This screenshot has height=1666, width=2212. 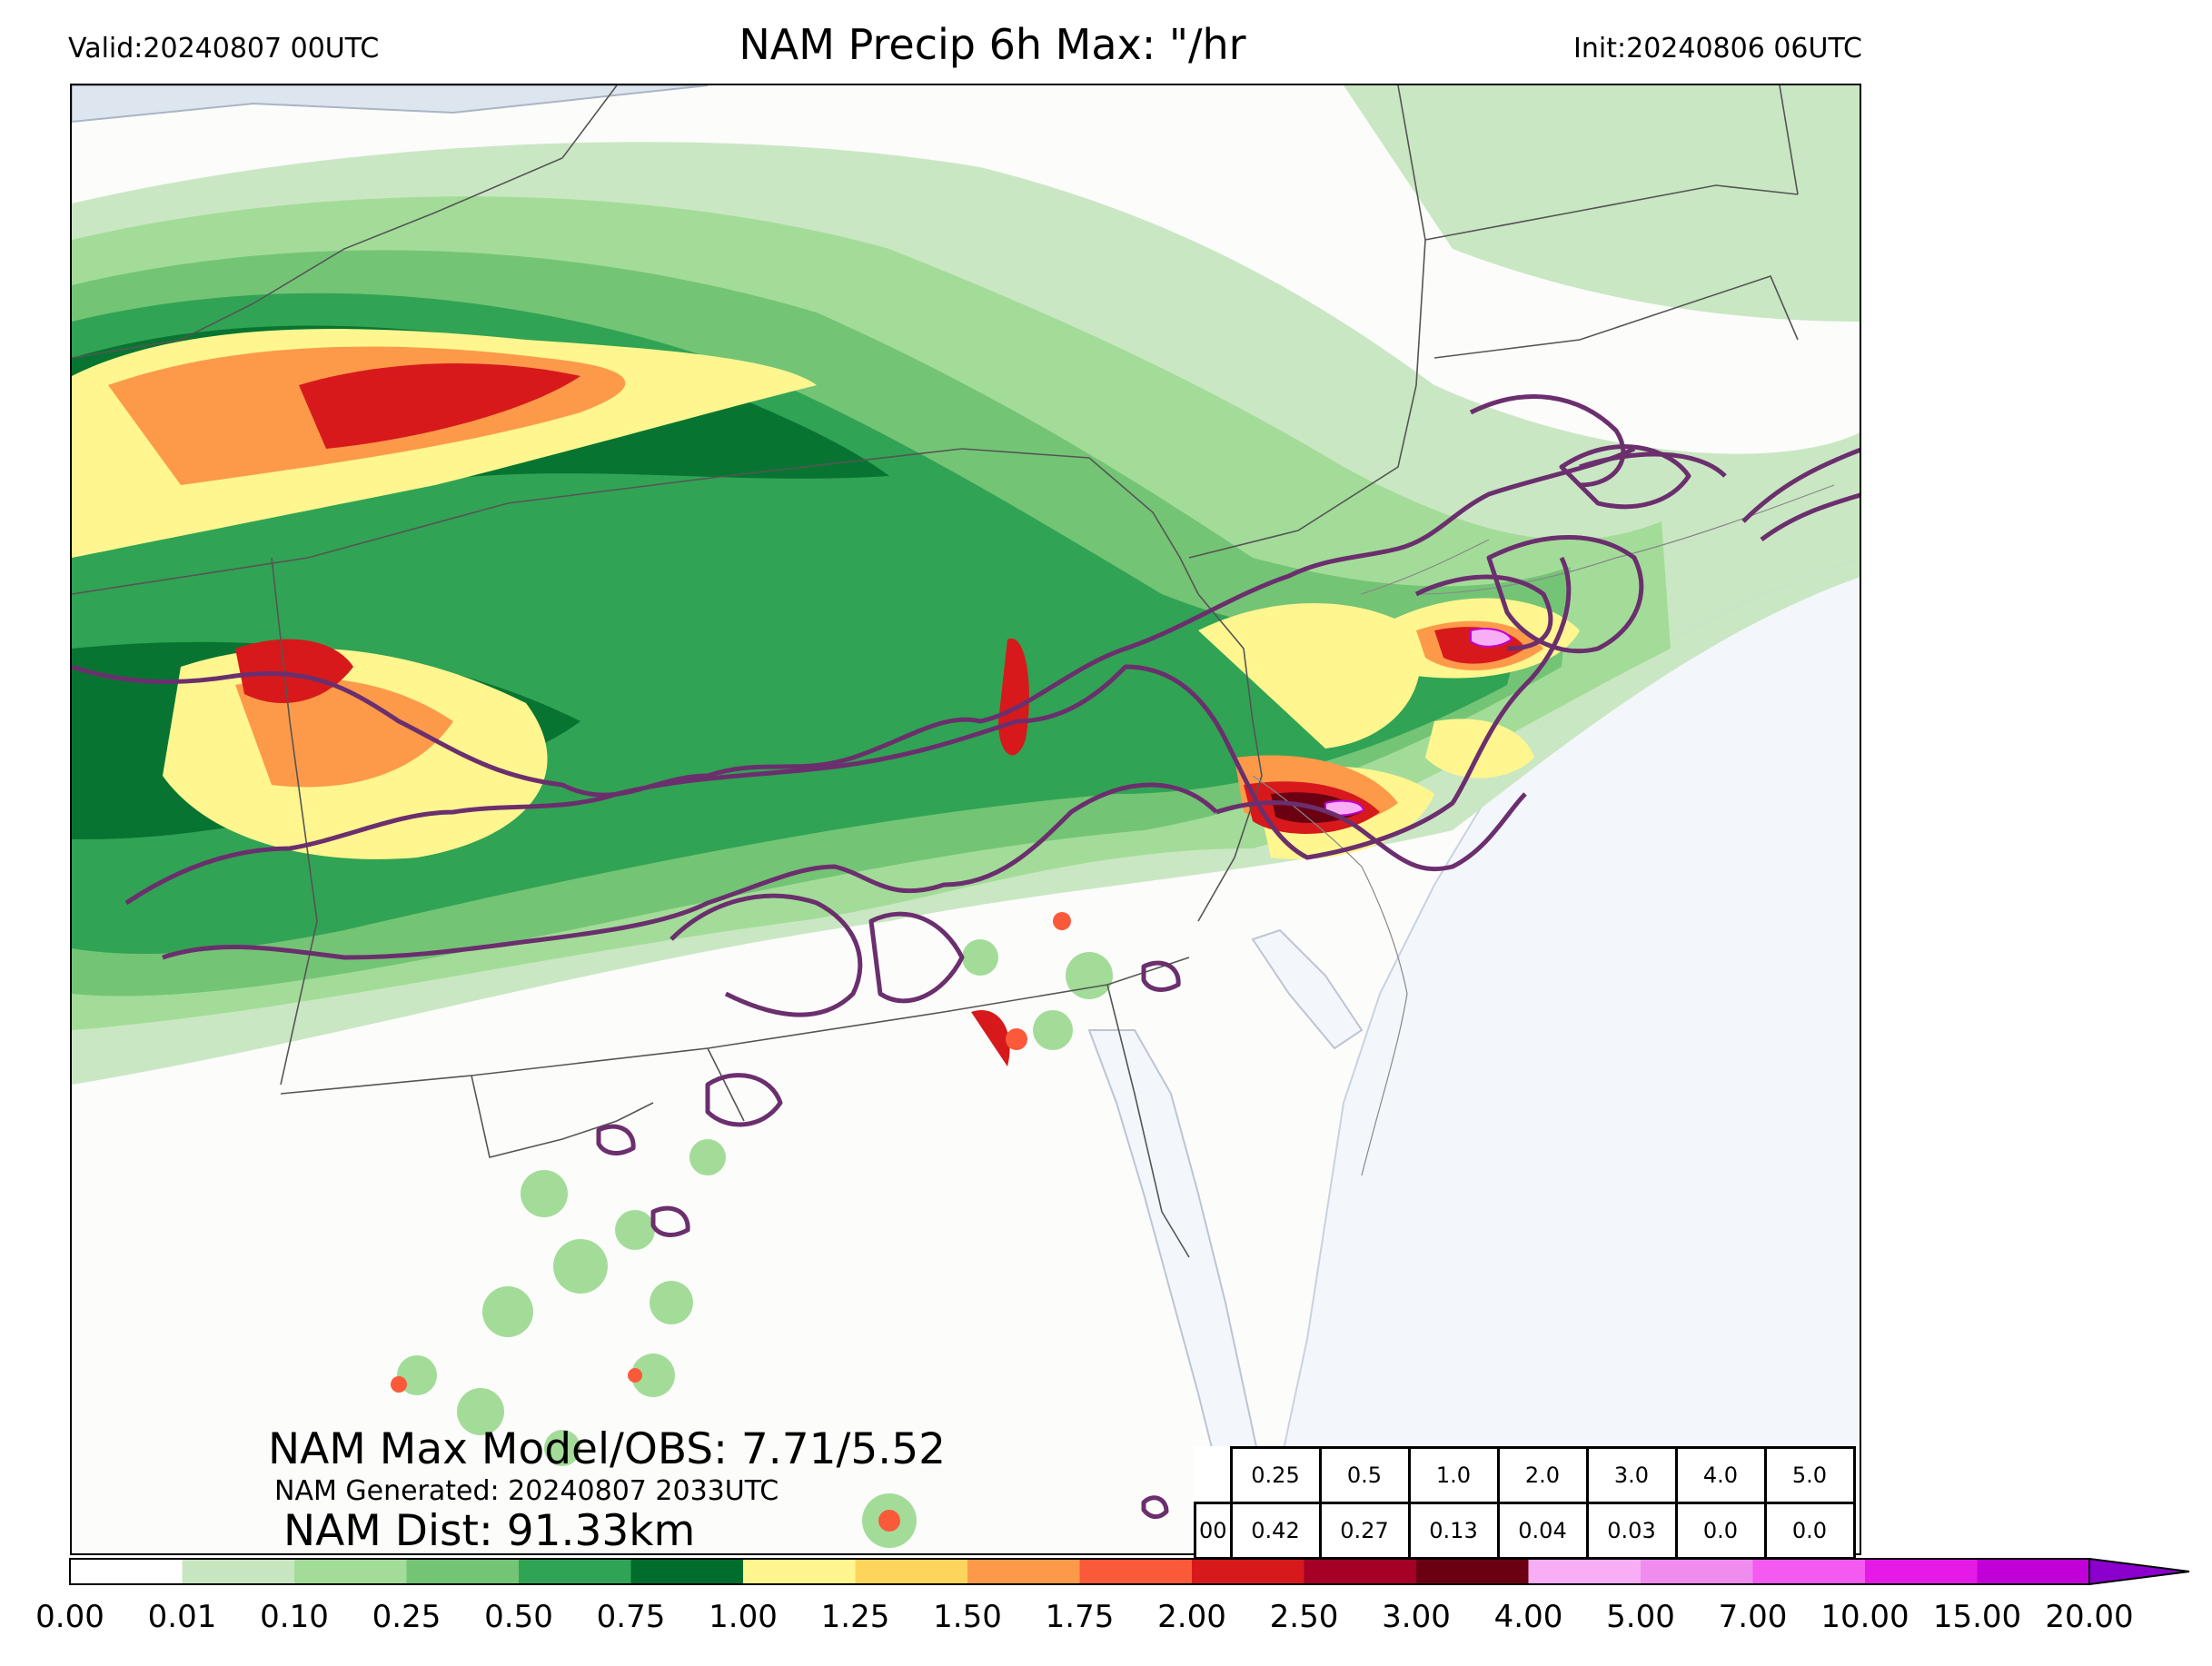 I want to click on colorbar-tick-label: 1.00, so click(x=743, y=1617).